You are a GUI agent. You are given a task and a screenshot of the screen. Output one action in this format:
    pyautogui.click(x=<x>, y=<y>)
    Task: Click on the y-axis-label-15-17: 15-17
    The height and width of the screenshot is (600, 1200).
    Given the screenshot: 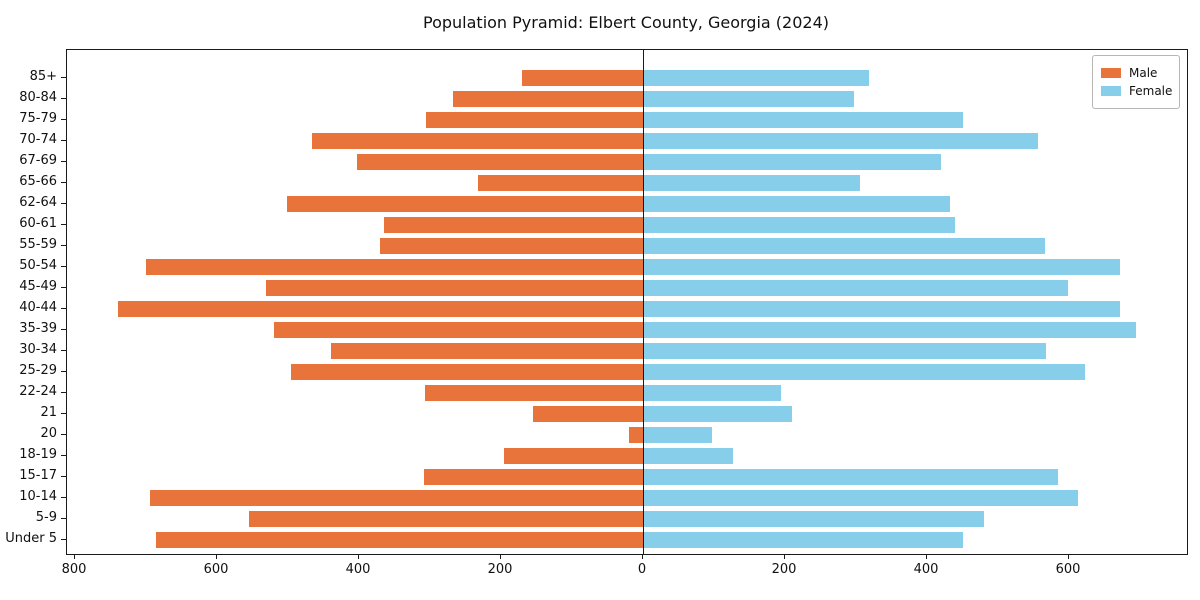 What is the action you would take?
    pyautogui.click(x=38, y=475)
    